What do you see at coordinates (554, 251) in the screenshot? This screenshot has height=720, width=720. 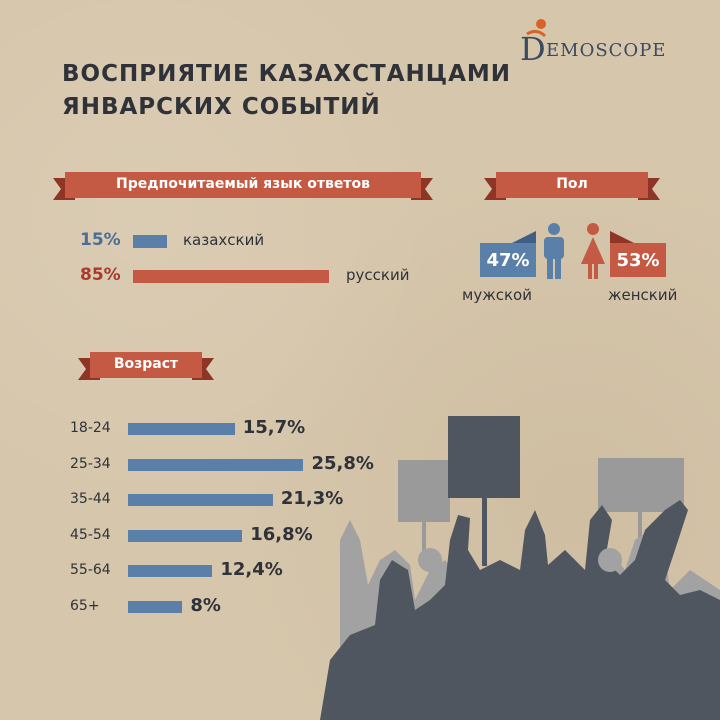 I see `male-person-icon` at bounding box center [554, 251].